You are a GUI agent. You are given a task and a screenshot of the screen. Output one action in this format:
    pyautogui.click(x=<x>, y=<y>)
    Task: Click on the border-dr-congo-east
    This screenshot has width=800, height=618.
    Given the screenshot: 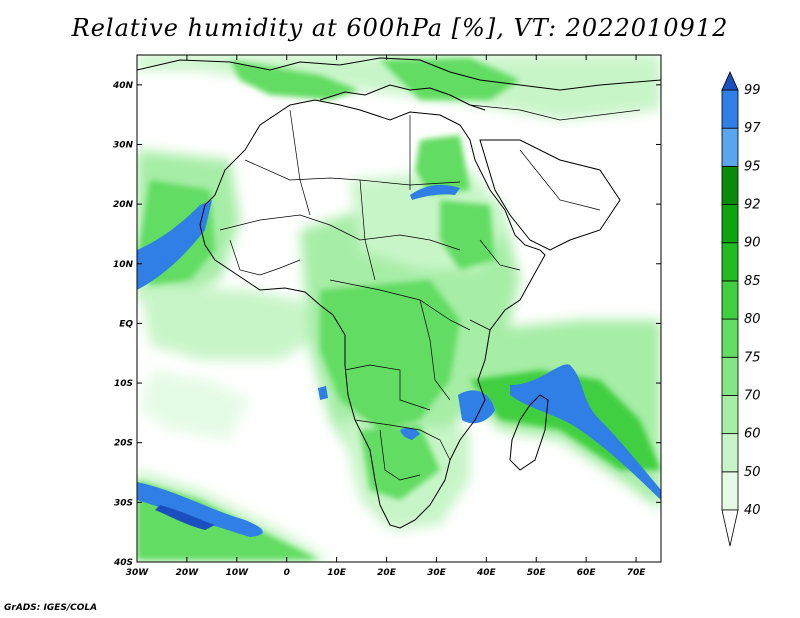 What is the action you would take?
    pyautogui.click(x=435, y=350)
    